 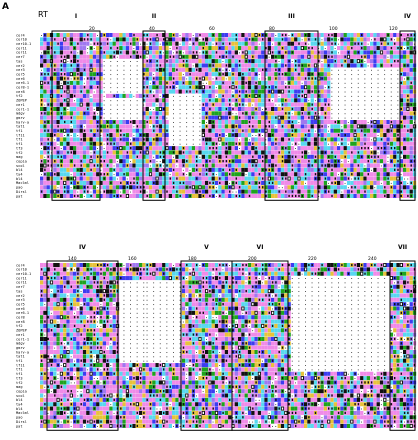 What do you see at coordinates (22, 83) in the screenshot?
I see `sequence-name: cer6-1` at bounding box center [22, 83].